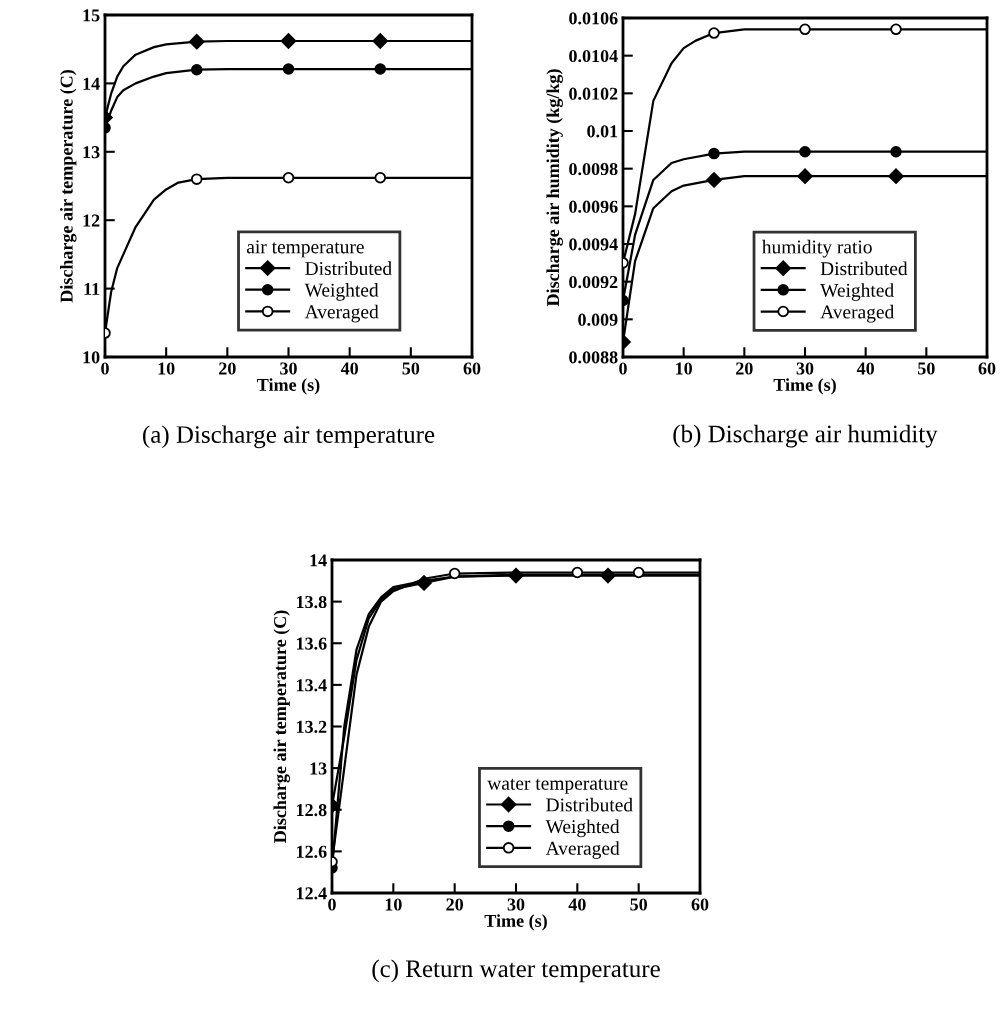 The width and height of the screenshot is (1005, 1009). Describe the element at coordinates (311, 810) in the screenshot. I see `y-tick-label: 12.8` at that location.